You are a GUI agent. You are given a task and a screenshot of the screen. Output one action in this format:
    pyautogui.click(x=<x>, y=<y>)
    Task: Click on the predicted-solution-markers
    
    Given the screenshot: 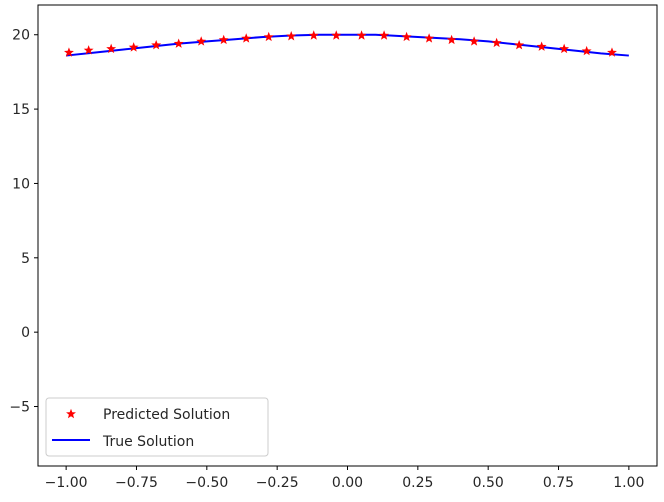 What is the action you would take?
    pyautogui.click(x=340, y=43)
    